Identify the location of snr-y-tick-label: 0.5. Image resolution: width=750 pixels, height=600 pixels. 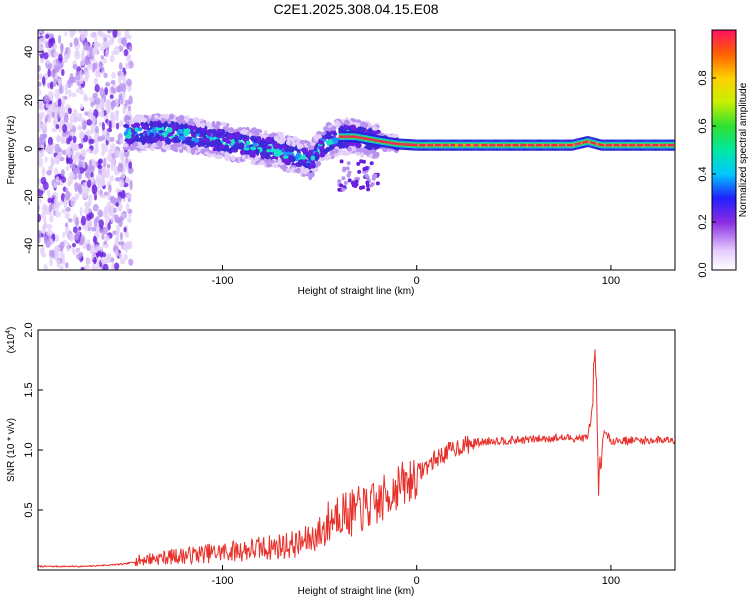
(29, 509).